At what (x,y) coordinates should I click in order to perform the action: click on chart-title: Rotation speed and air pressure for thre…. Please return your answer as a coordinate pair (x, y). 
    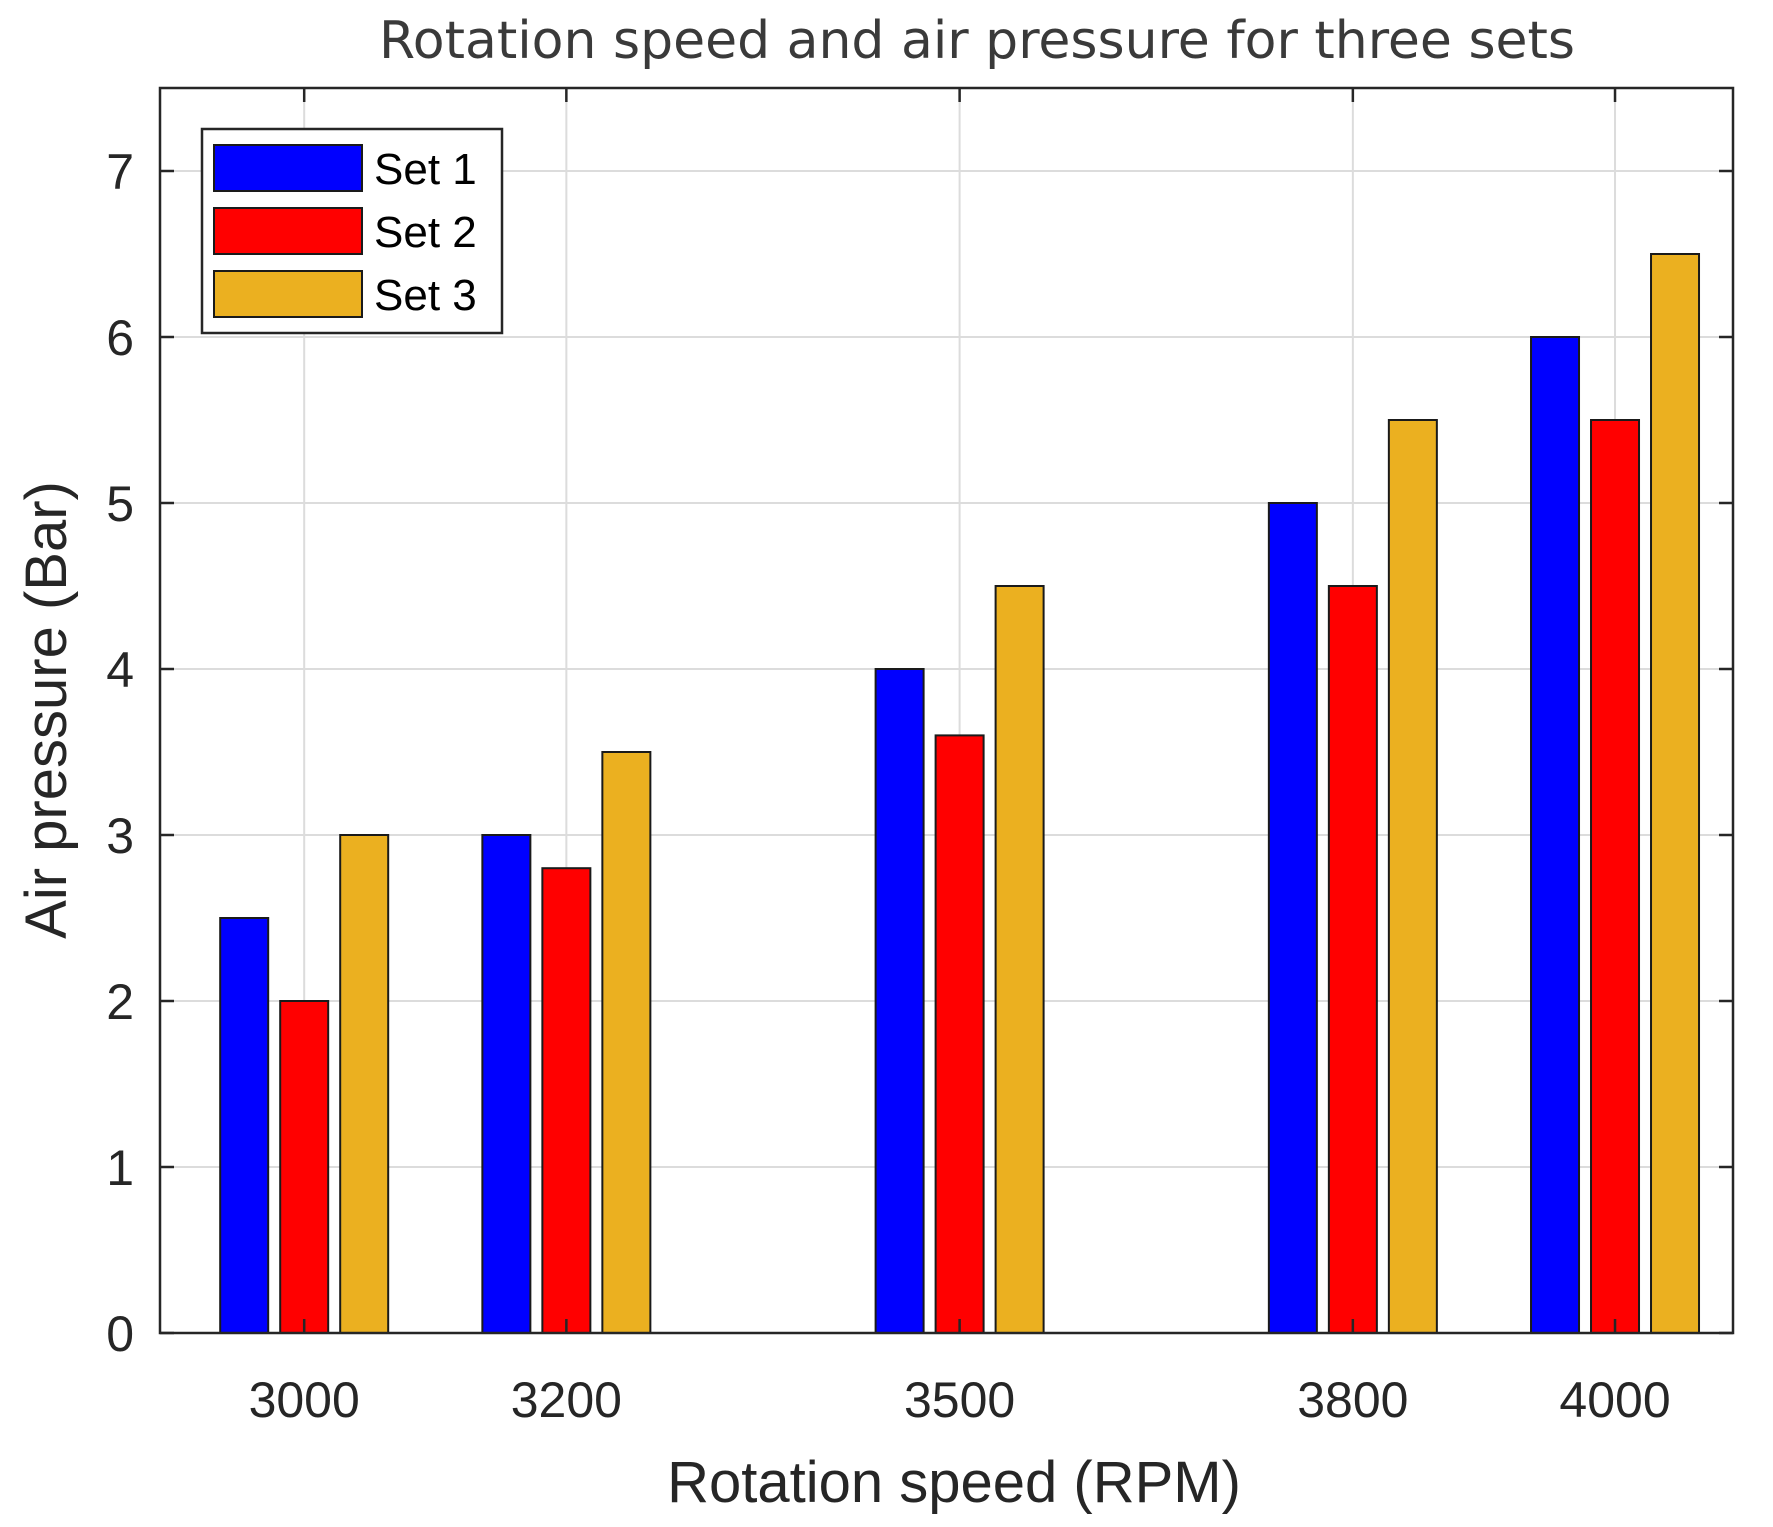
    Looking at the image, I should click on (977, 41).